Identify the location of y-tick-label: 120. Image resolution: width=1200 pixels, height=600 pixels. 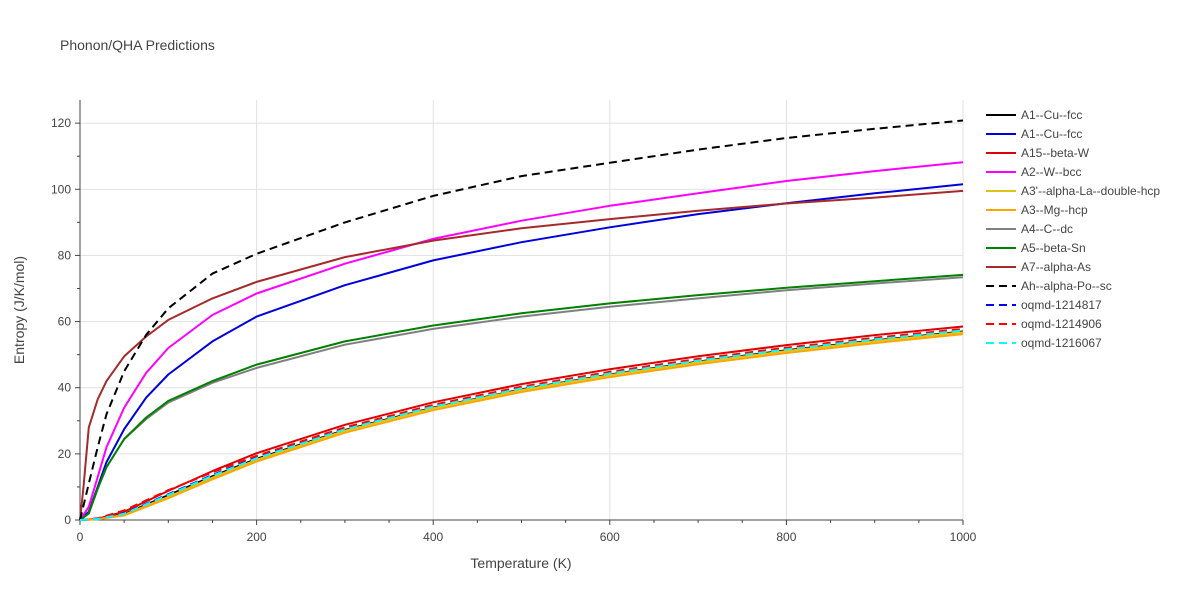
(61, 123).